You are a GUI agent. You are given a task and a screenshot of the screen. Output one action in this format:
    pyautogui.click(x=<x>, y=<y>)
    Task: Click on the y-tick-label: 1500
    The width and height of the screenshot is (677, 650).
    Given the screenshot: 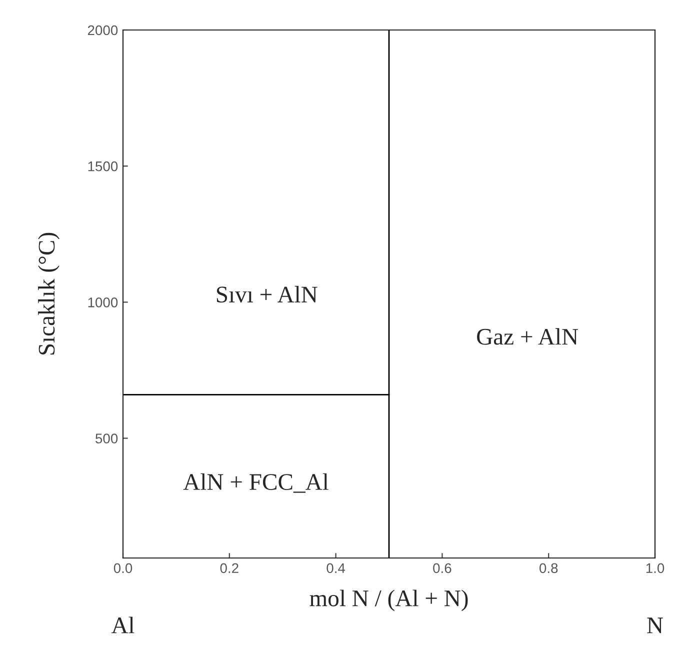 What is the action you would take?
    pyautogui.click(x=103, y=166)
    